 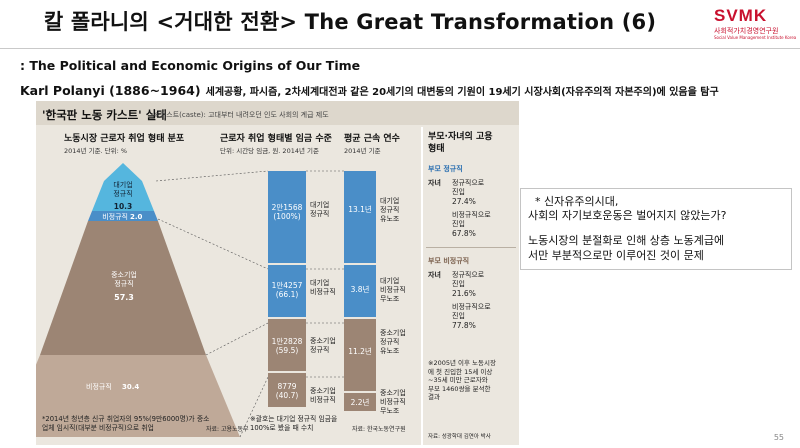 I want to click on col4-group2-a-value: 21.6%, so click(x=464, y=293).